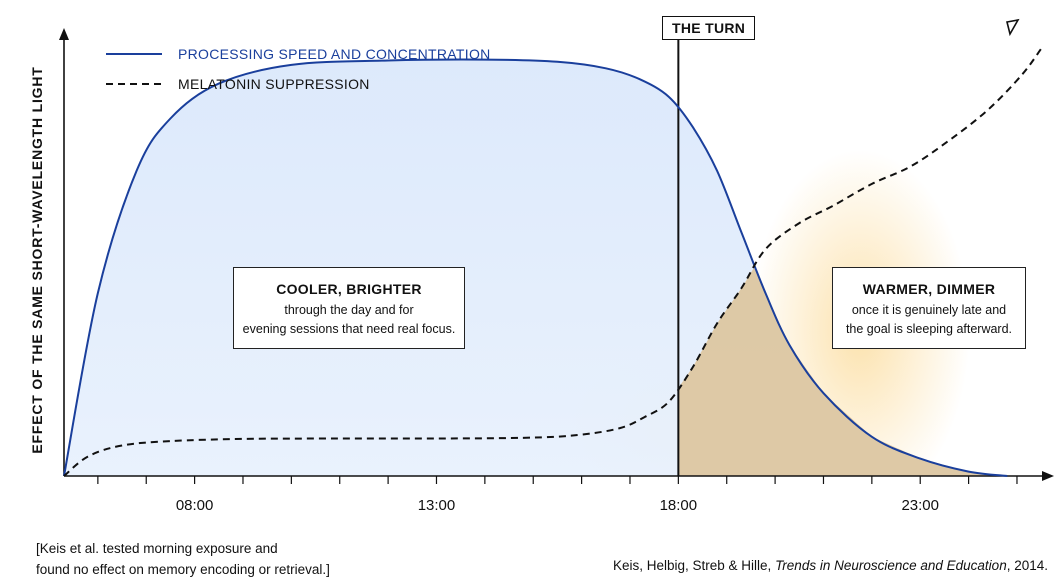 This screenshot has width=1058, height=583. I want to click on citation-authors: Keis, Helbig, Streb & Hille,, so click(694, 565).